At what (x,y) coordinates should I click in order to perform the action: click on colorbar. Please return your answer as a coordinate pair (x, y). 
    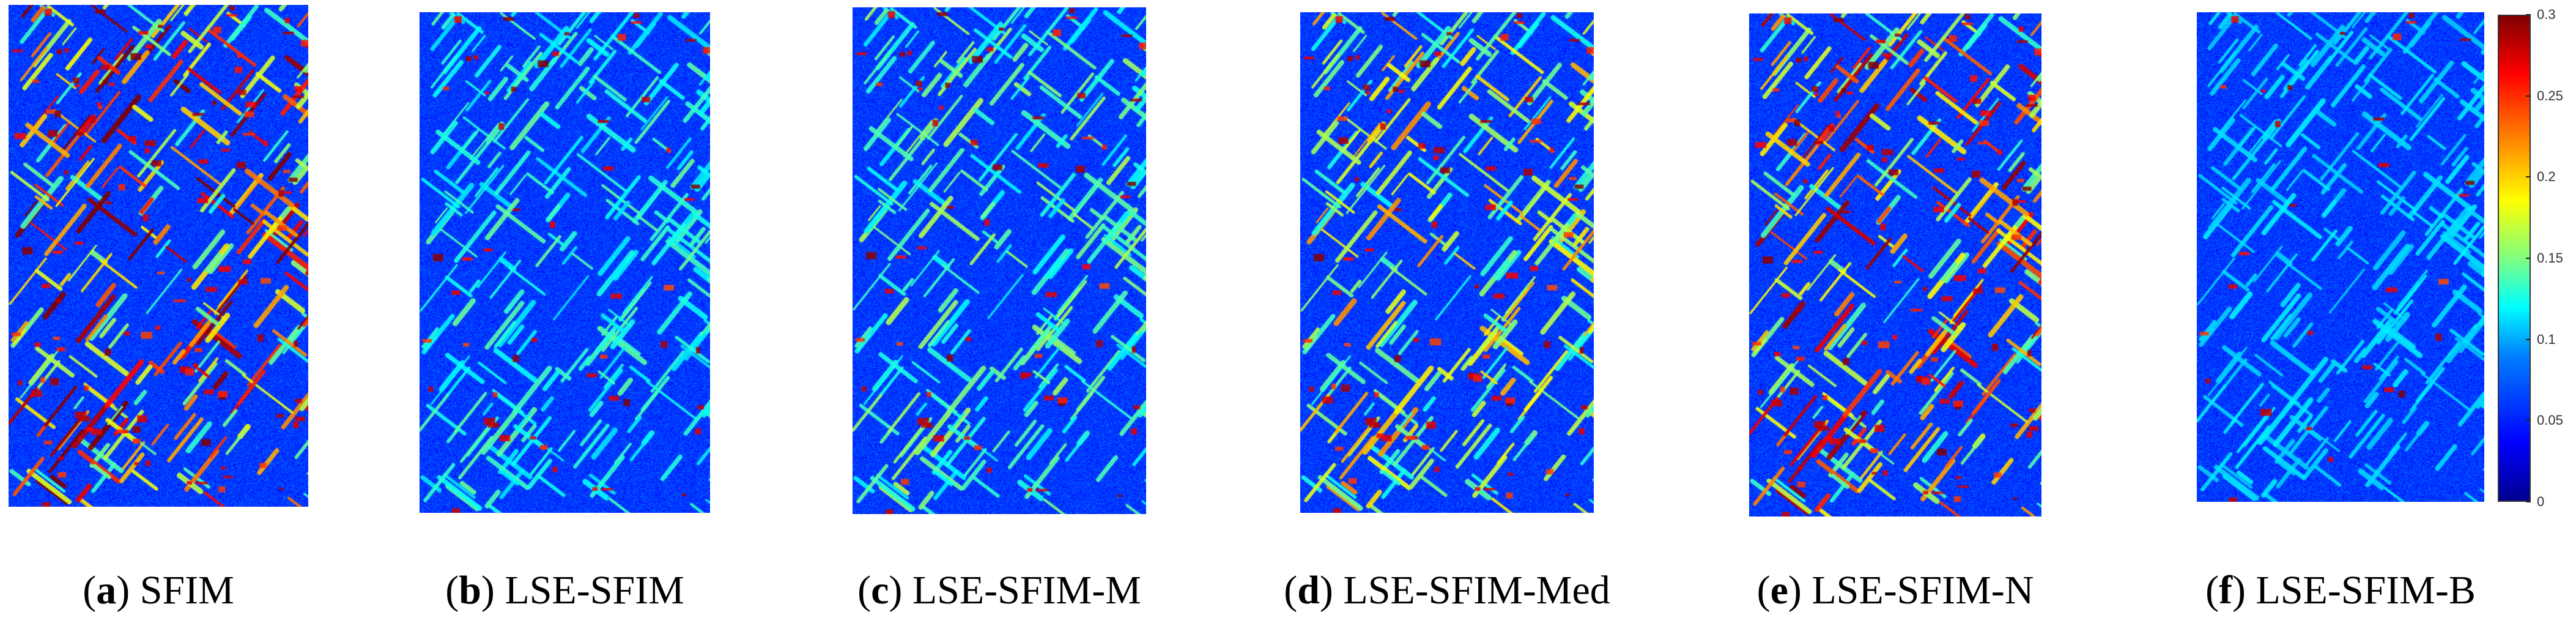
    Looking at the image, I should click on (2514, 258).